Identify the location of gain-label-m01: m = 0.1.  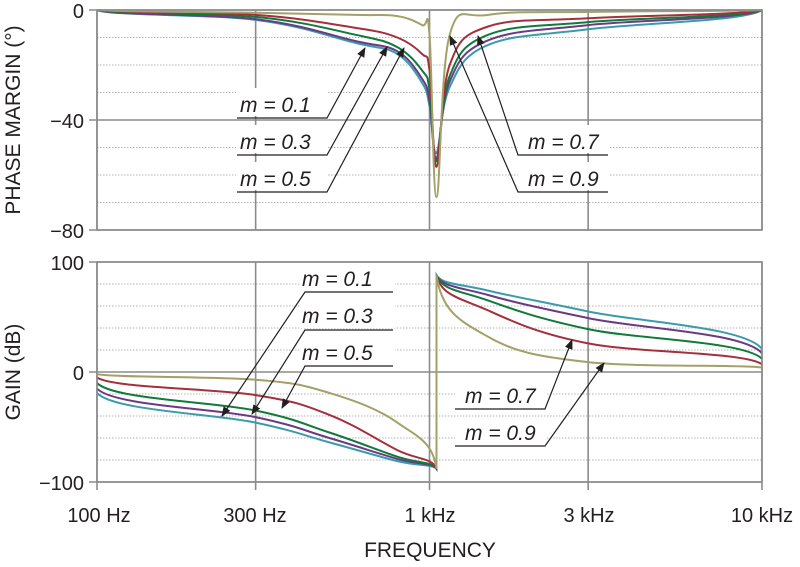
(337, 279).